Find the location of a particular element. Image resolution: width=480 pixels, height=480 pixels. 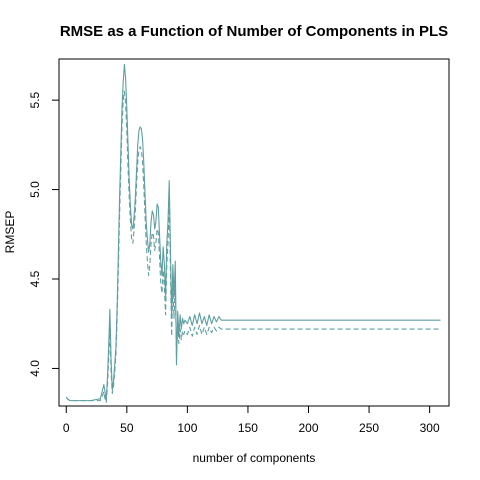

y-tick-label: 5.0 is located at coordinates (35, 189).